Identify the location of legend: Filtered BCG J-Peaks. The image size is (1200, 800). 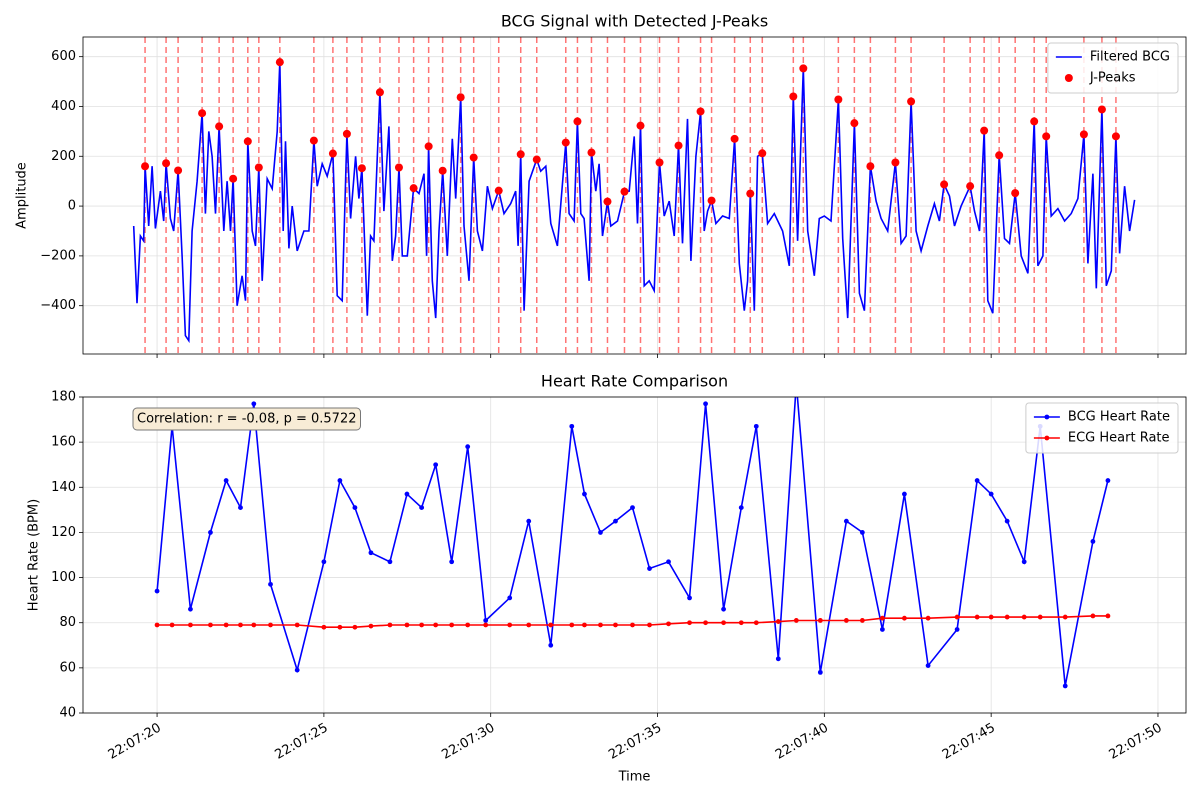
(1113, 68).